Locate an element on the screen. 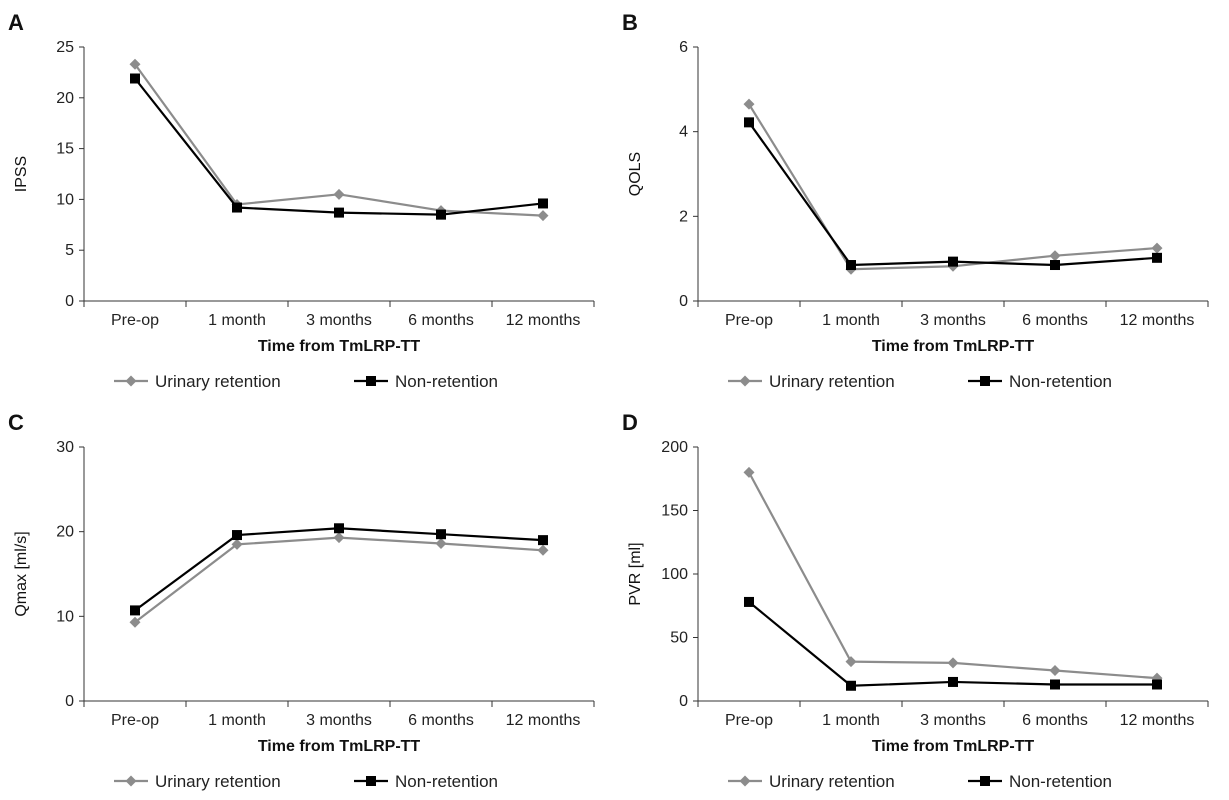 The height and width of the screenshot is (800, 1229). y-tick-label: 30 is located at coordinates (65, 447).